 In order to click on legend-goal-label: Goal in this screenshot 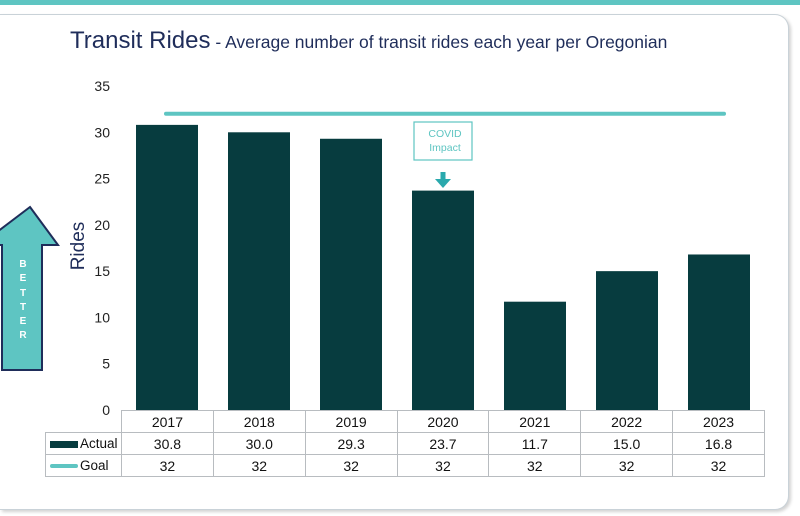, I will do `click(94, 465)`.